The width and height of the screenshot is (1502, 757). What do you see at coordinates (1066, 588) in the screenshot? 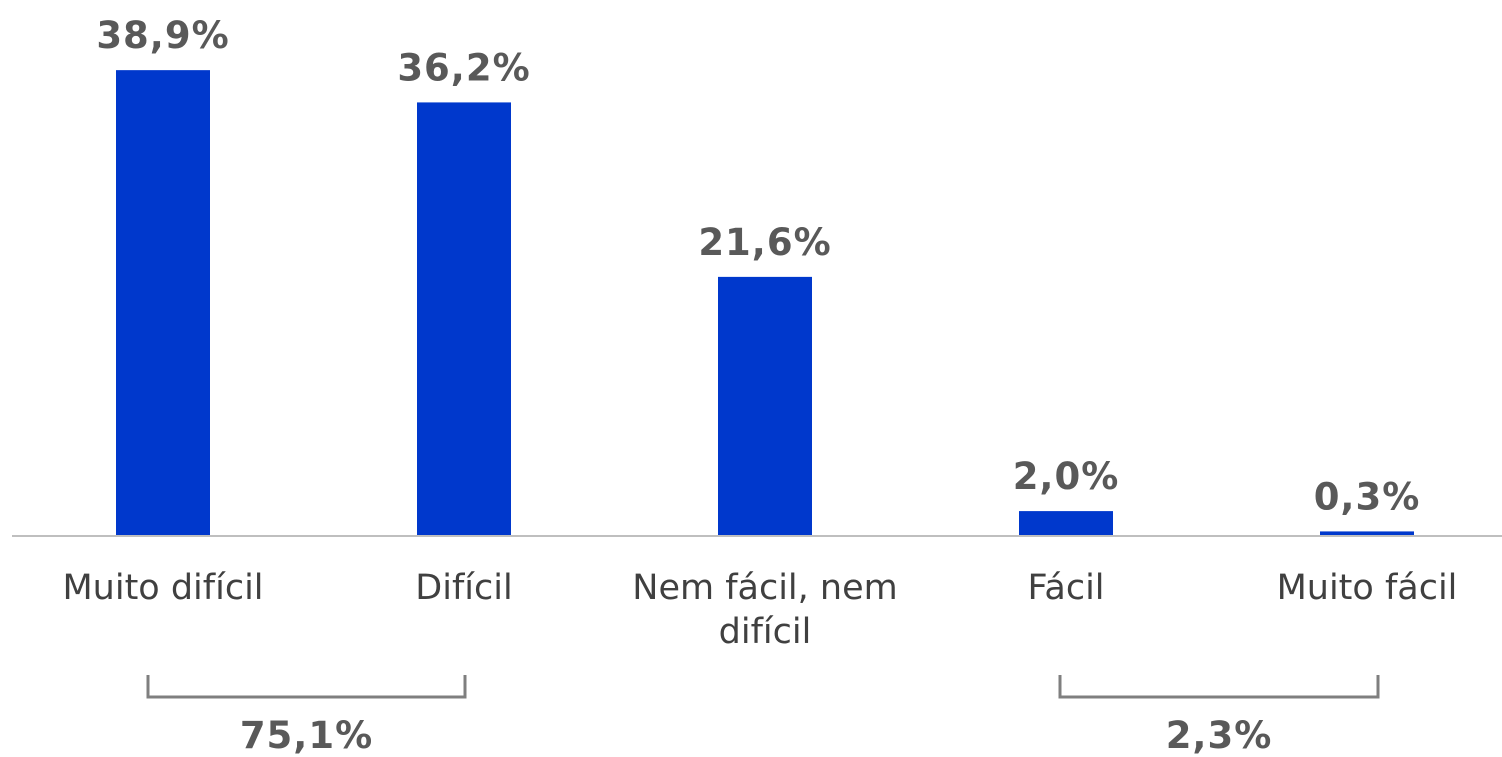
I see `x-tick-label: Fácil` at bounding box center [1066, 588].